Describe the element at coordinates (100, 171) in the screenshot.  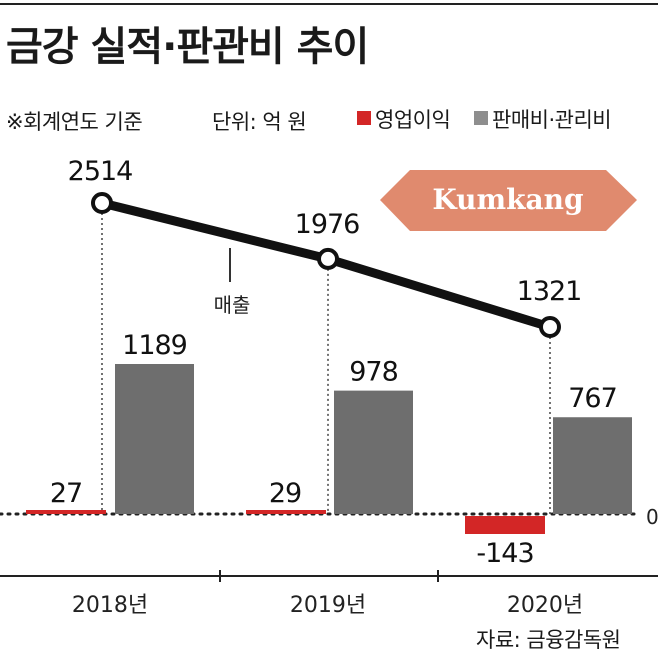
I see `revenue-value-label: 2514` at that location.